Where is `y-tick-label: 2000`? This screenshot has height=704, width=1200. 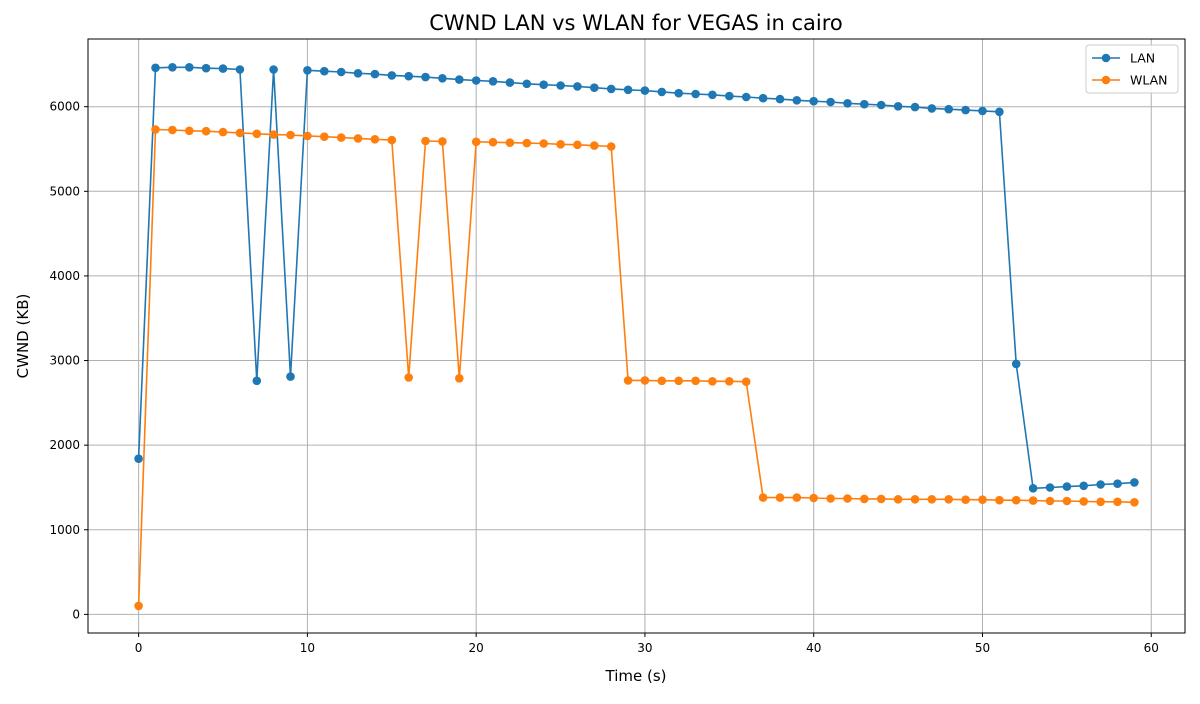 y-tick-label: 2000 is located at coordinates (64, 445).